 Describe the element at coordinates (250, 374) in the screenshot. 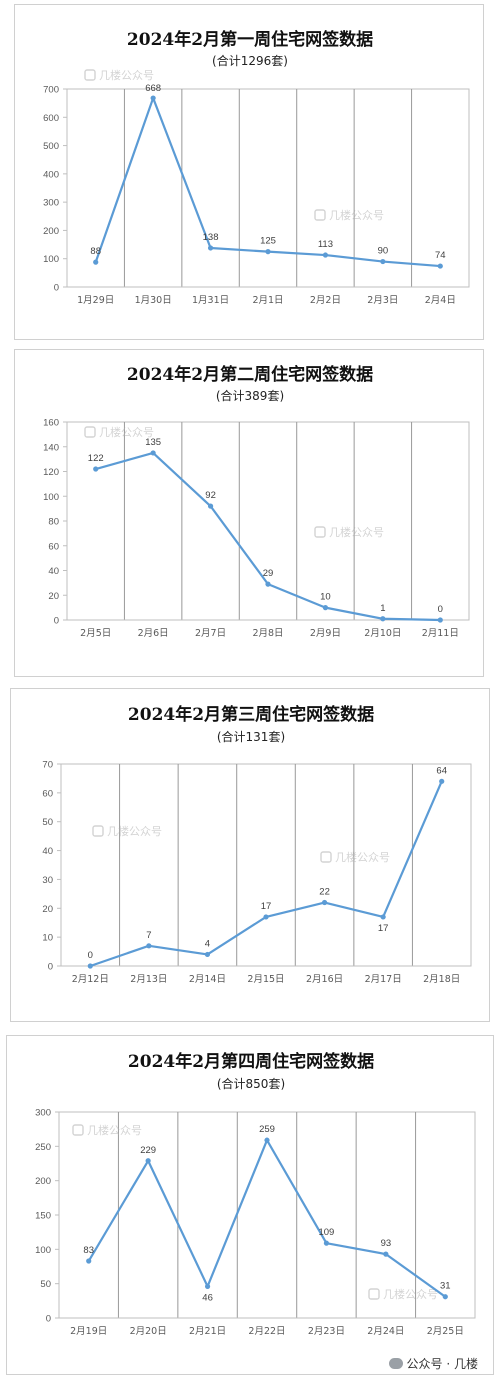

I see `chart-title: 2024年2月第二周住宅网签数据` at that location.